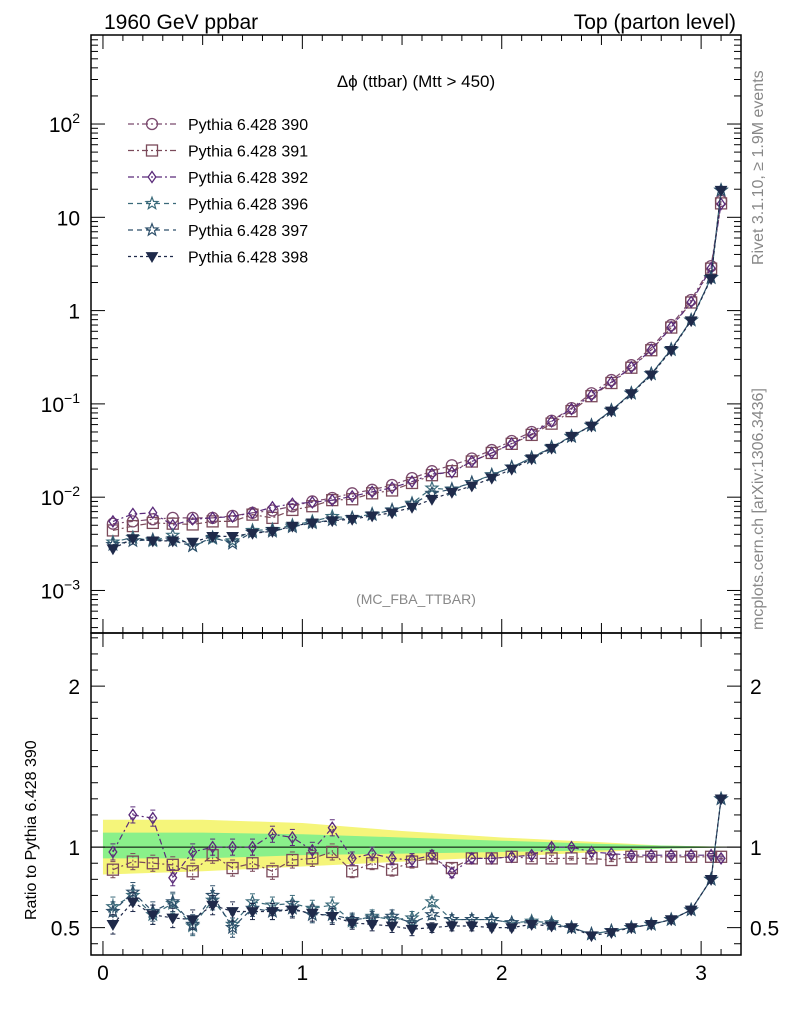 The width and height of the screenshot is (786, 1024). Describe the element at coordinates (248, 231) in the screenshot. I see `legend-label: Pythia 6.428 397` at that location.